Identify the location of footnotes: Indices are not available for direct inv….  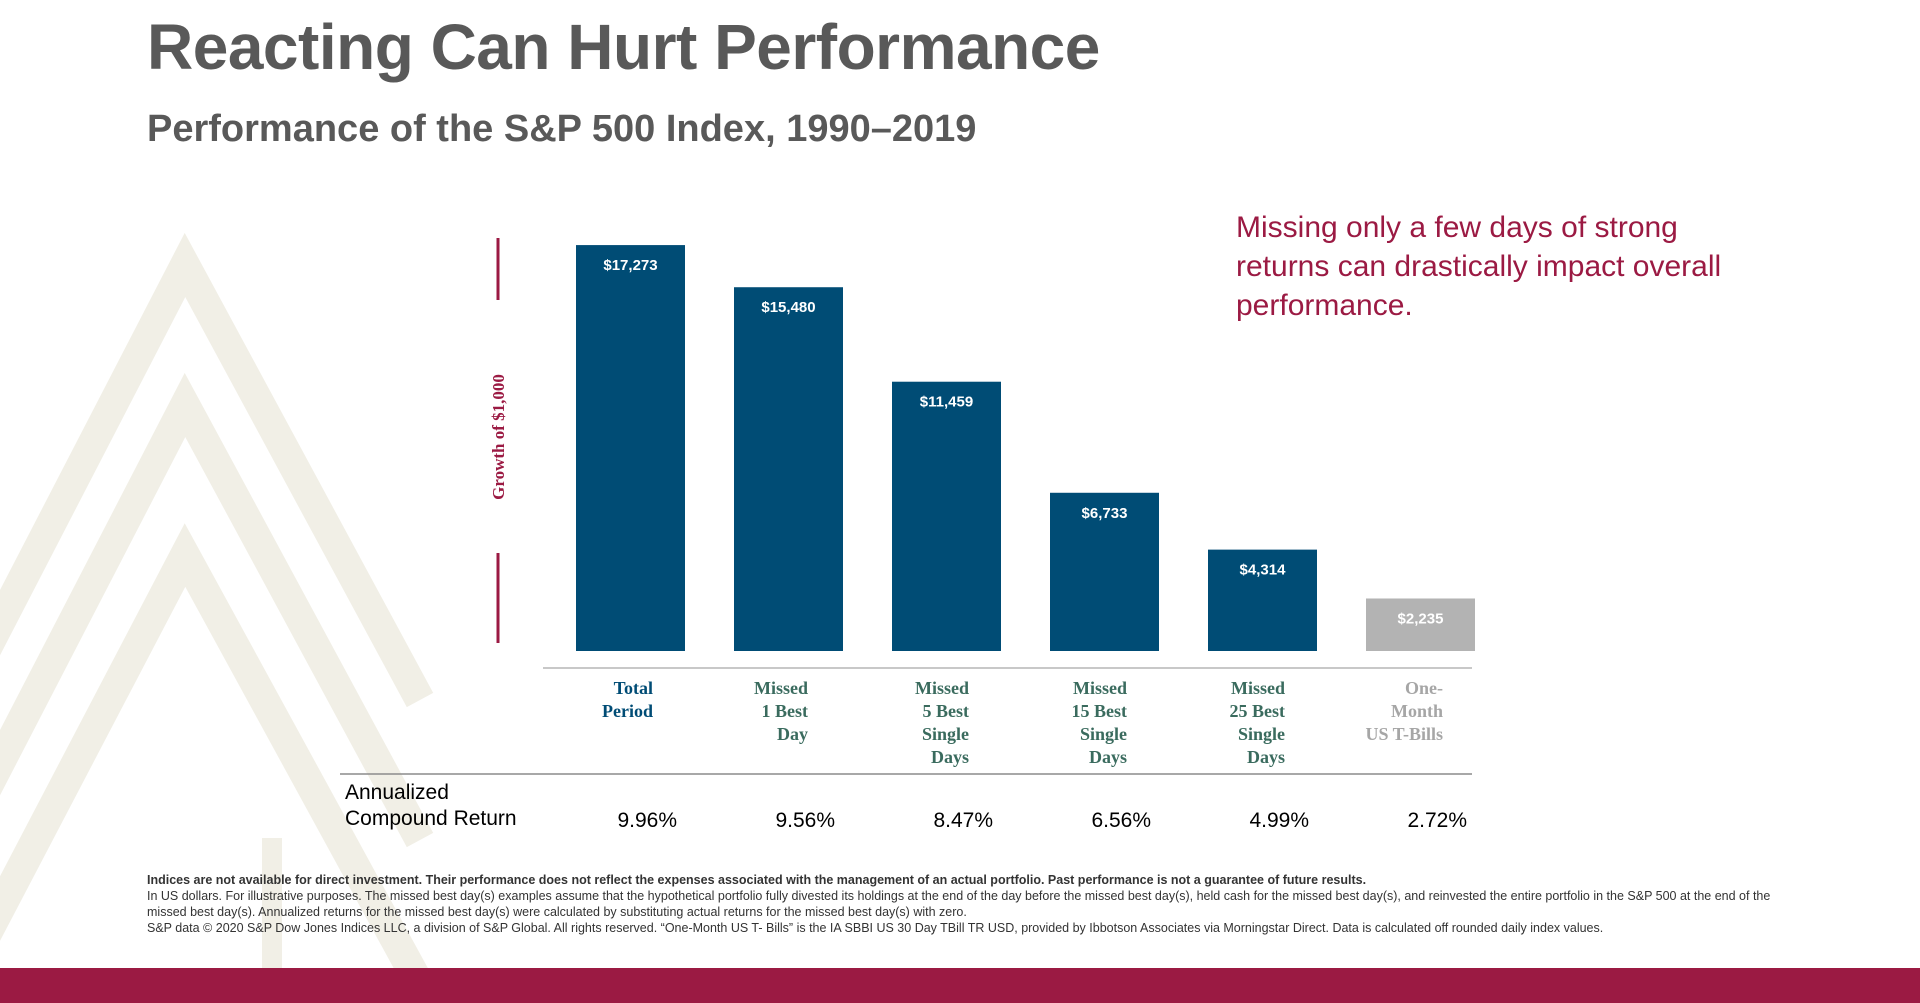
(967, 904).